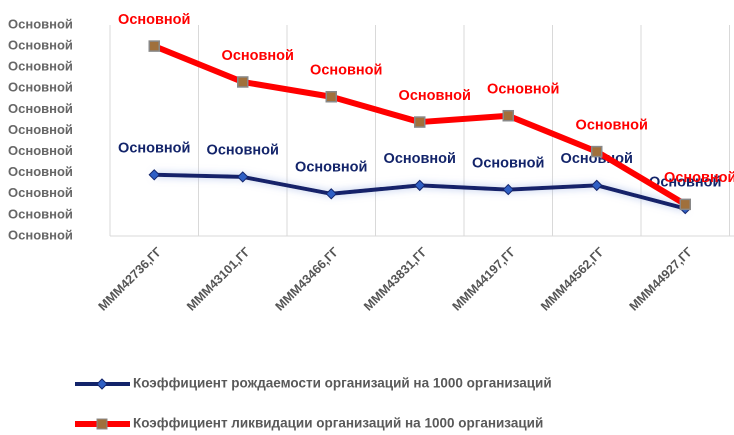 The height and width of the screenshot is (435, 734). Describe the element at coordinates (661, 279) in the screenshot. I see `x-tick-label: MMM44927,ГГ` at that location.